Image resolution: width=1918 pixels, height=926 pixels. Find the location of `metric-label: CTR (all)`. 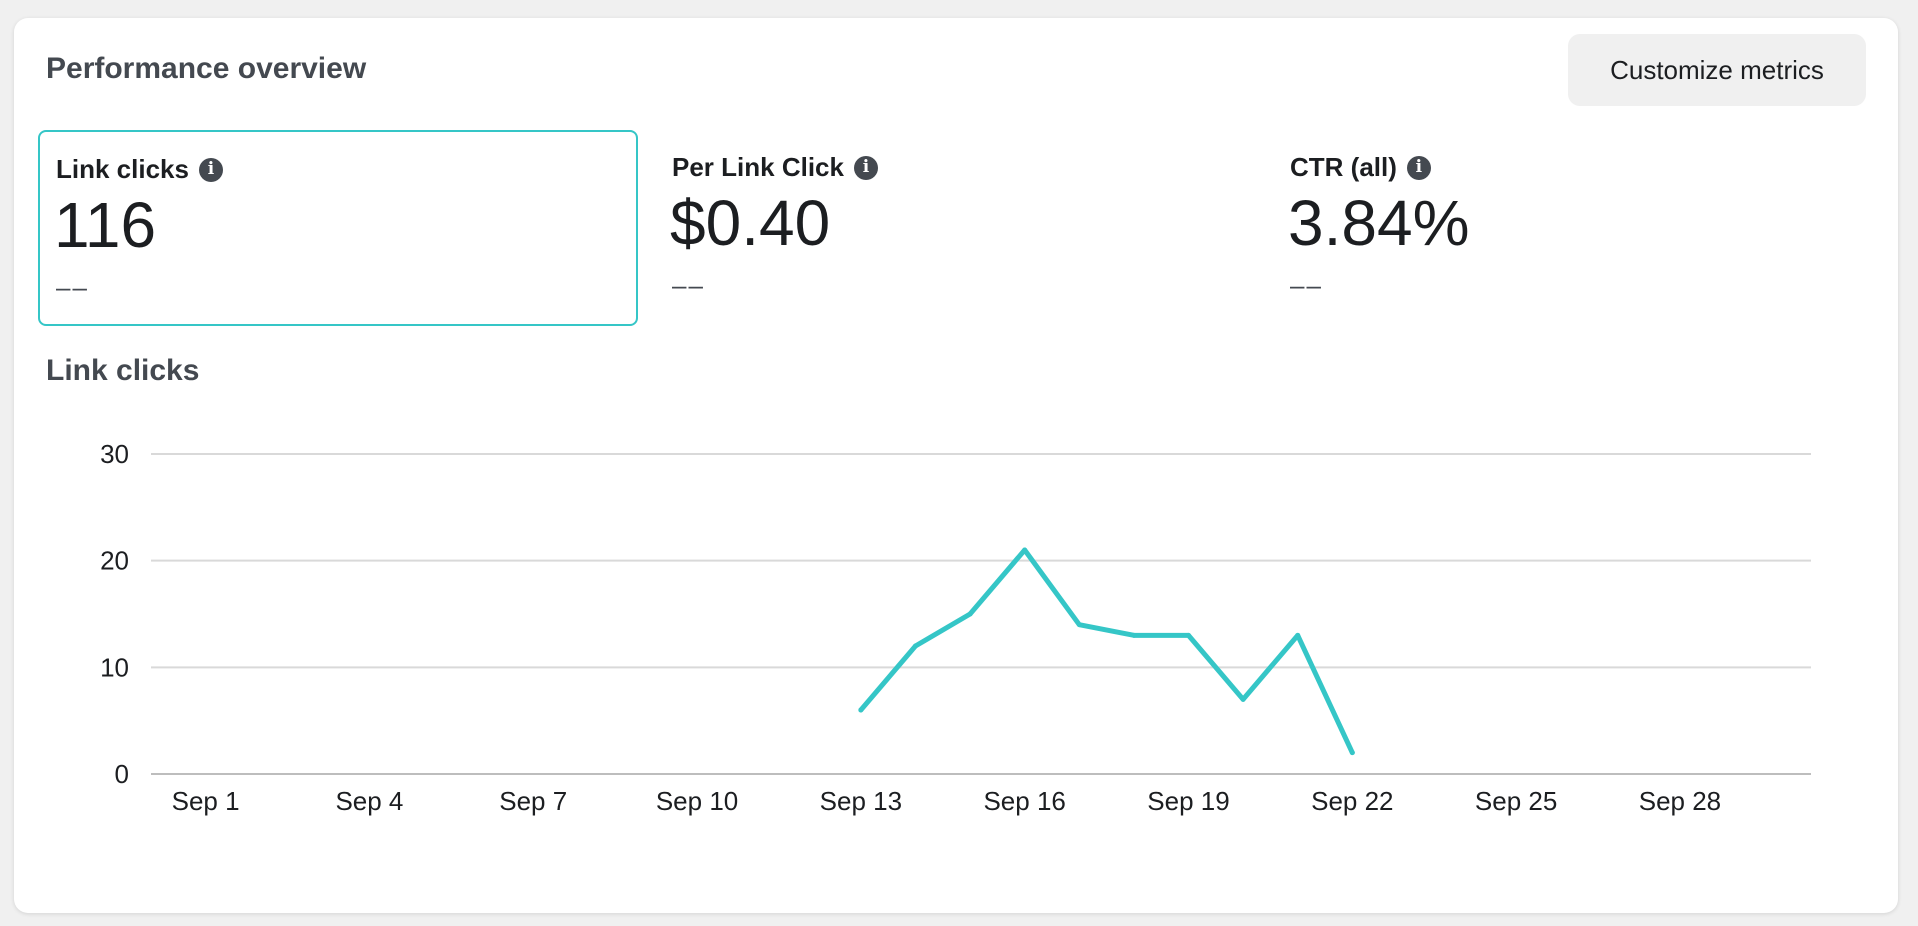

metric-label: CTR (all) is located at coordinates (1343, 167).